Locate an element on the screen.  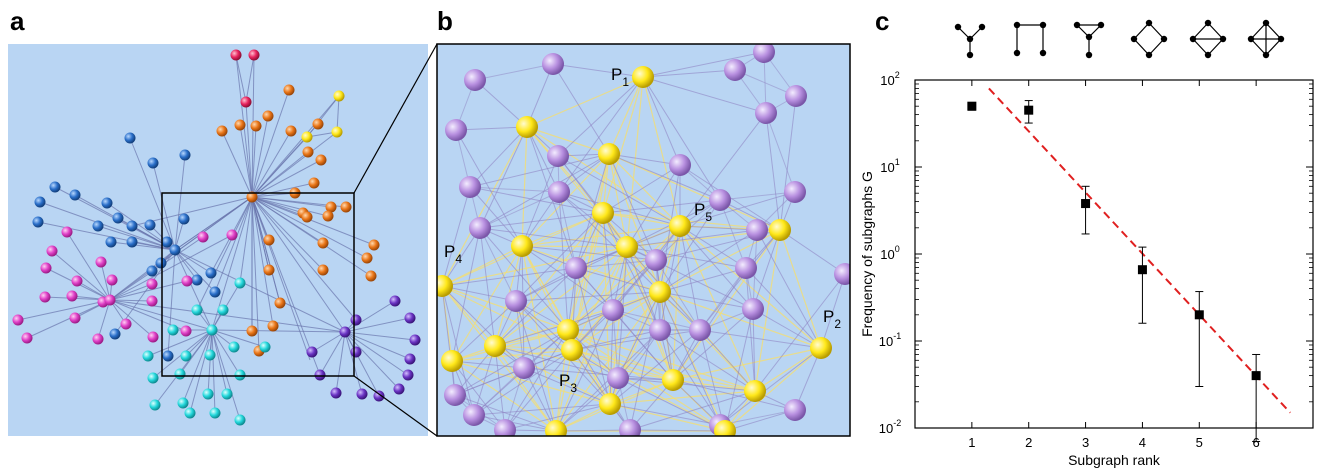
x-axis-label: Subgraph rank is located at coordinates (1114, 460).